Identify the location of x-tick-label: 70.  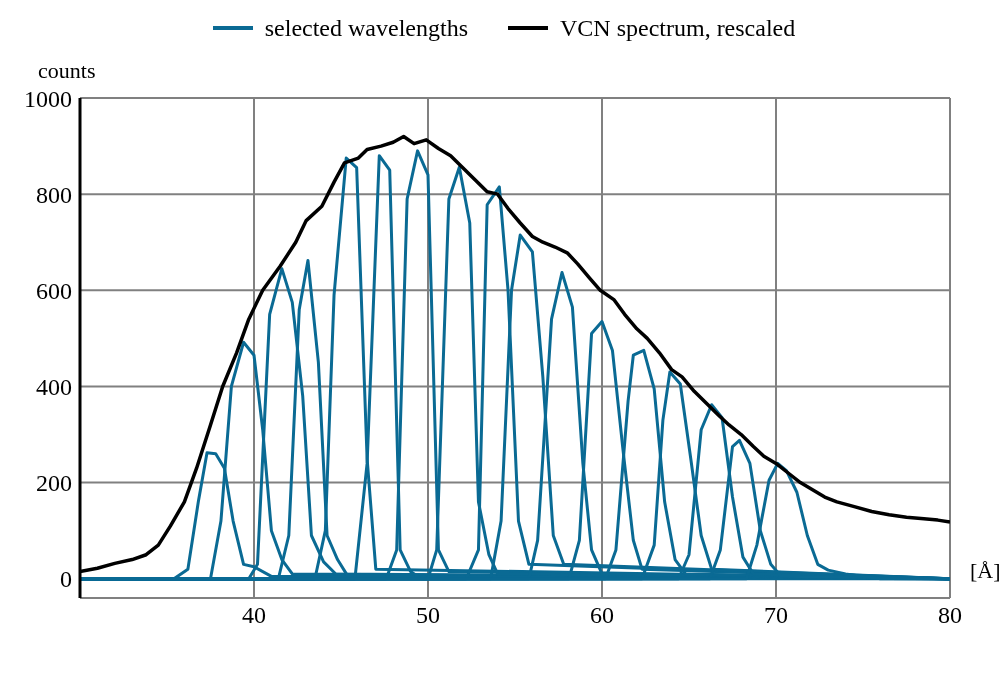
(776, 615).